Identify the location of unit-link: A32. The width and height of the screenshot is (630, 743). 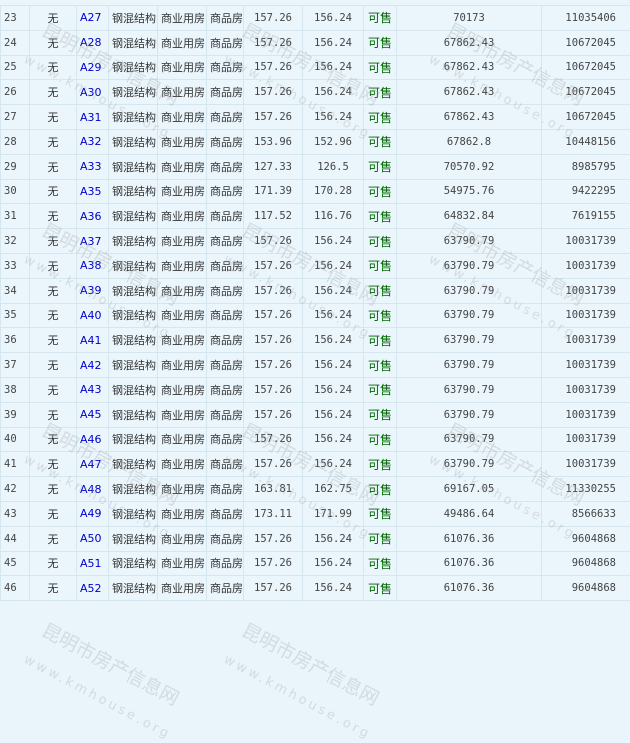
(91, 141).